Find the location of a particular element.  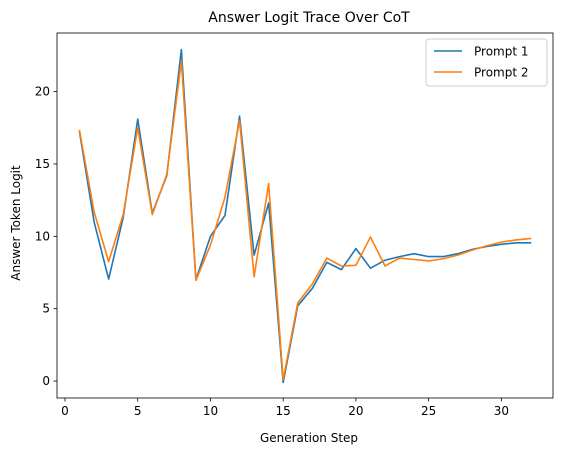

legend: Prompt 1 Prompt 2 is located at coordinates (486, 62).